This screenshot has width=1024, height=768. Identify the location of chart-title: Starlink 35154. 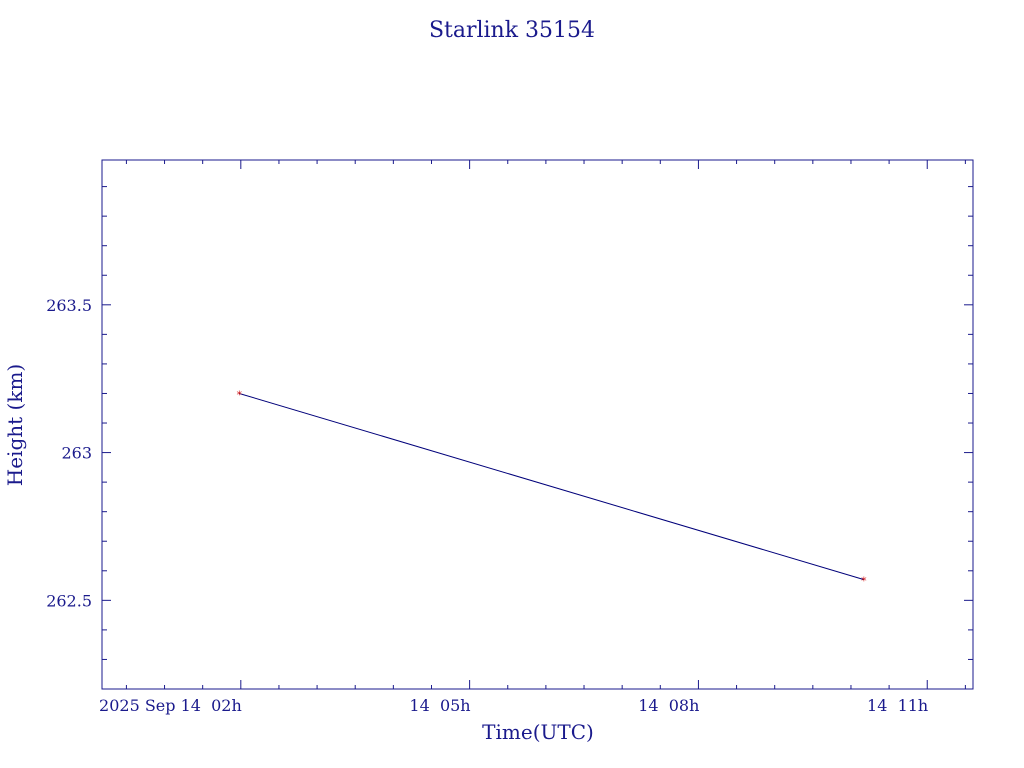
(512, 30).